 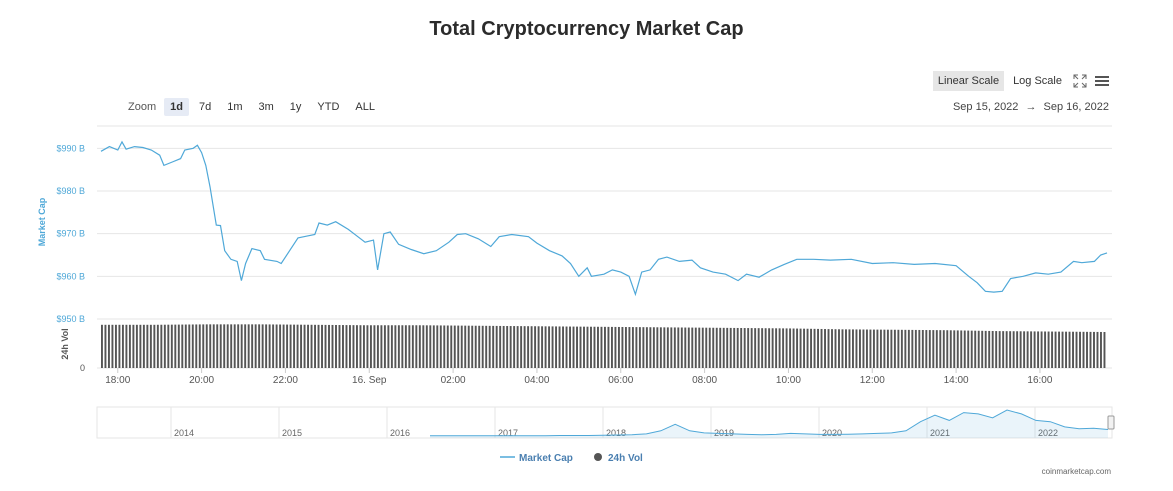 What do you see at coordinates (1037, 81) in the screenshot?
I see `log-scale-button: Log Scale` at bounding box center [1037, 81].